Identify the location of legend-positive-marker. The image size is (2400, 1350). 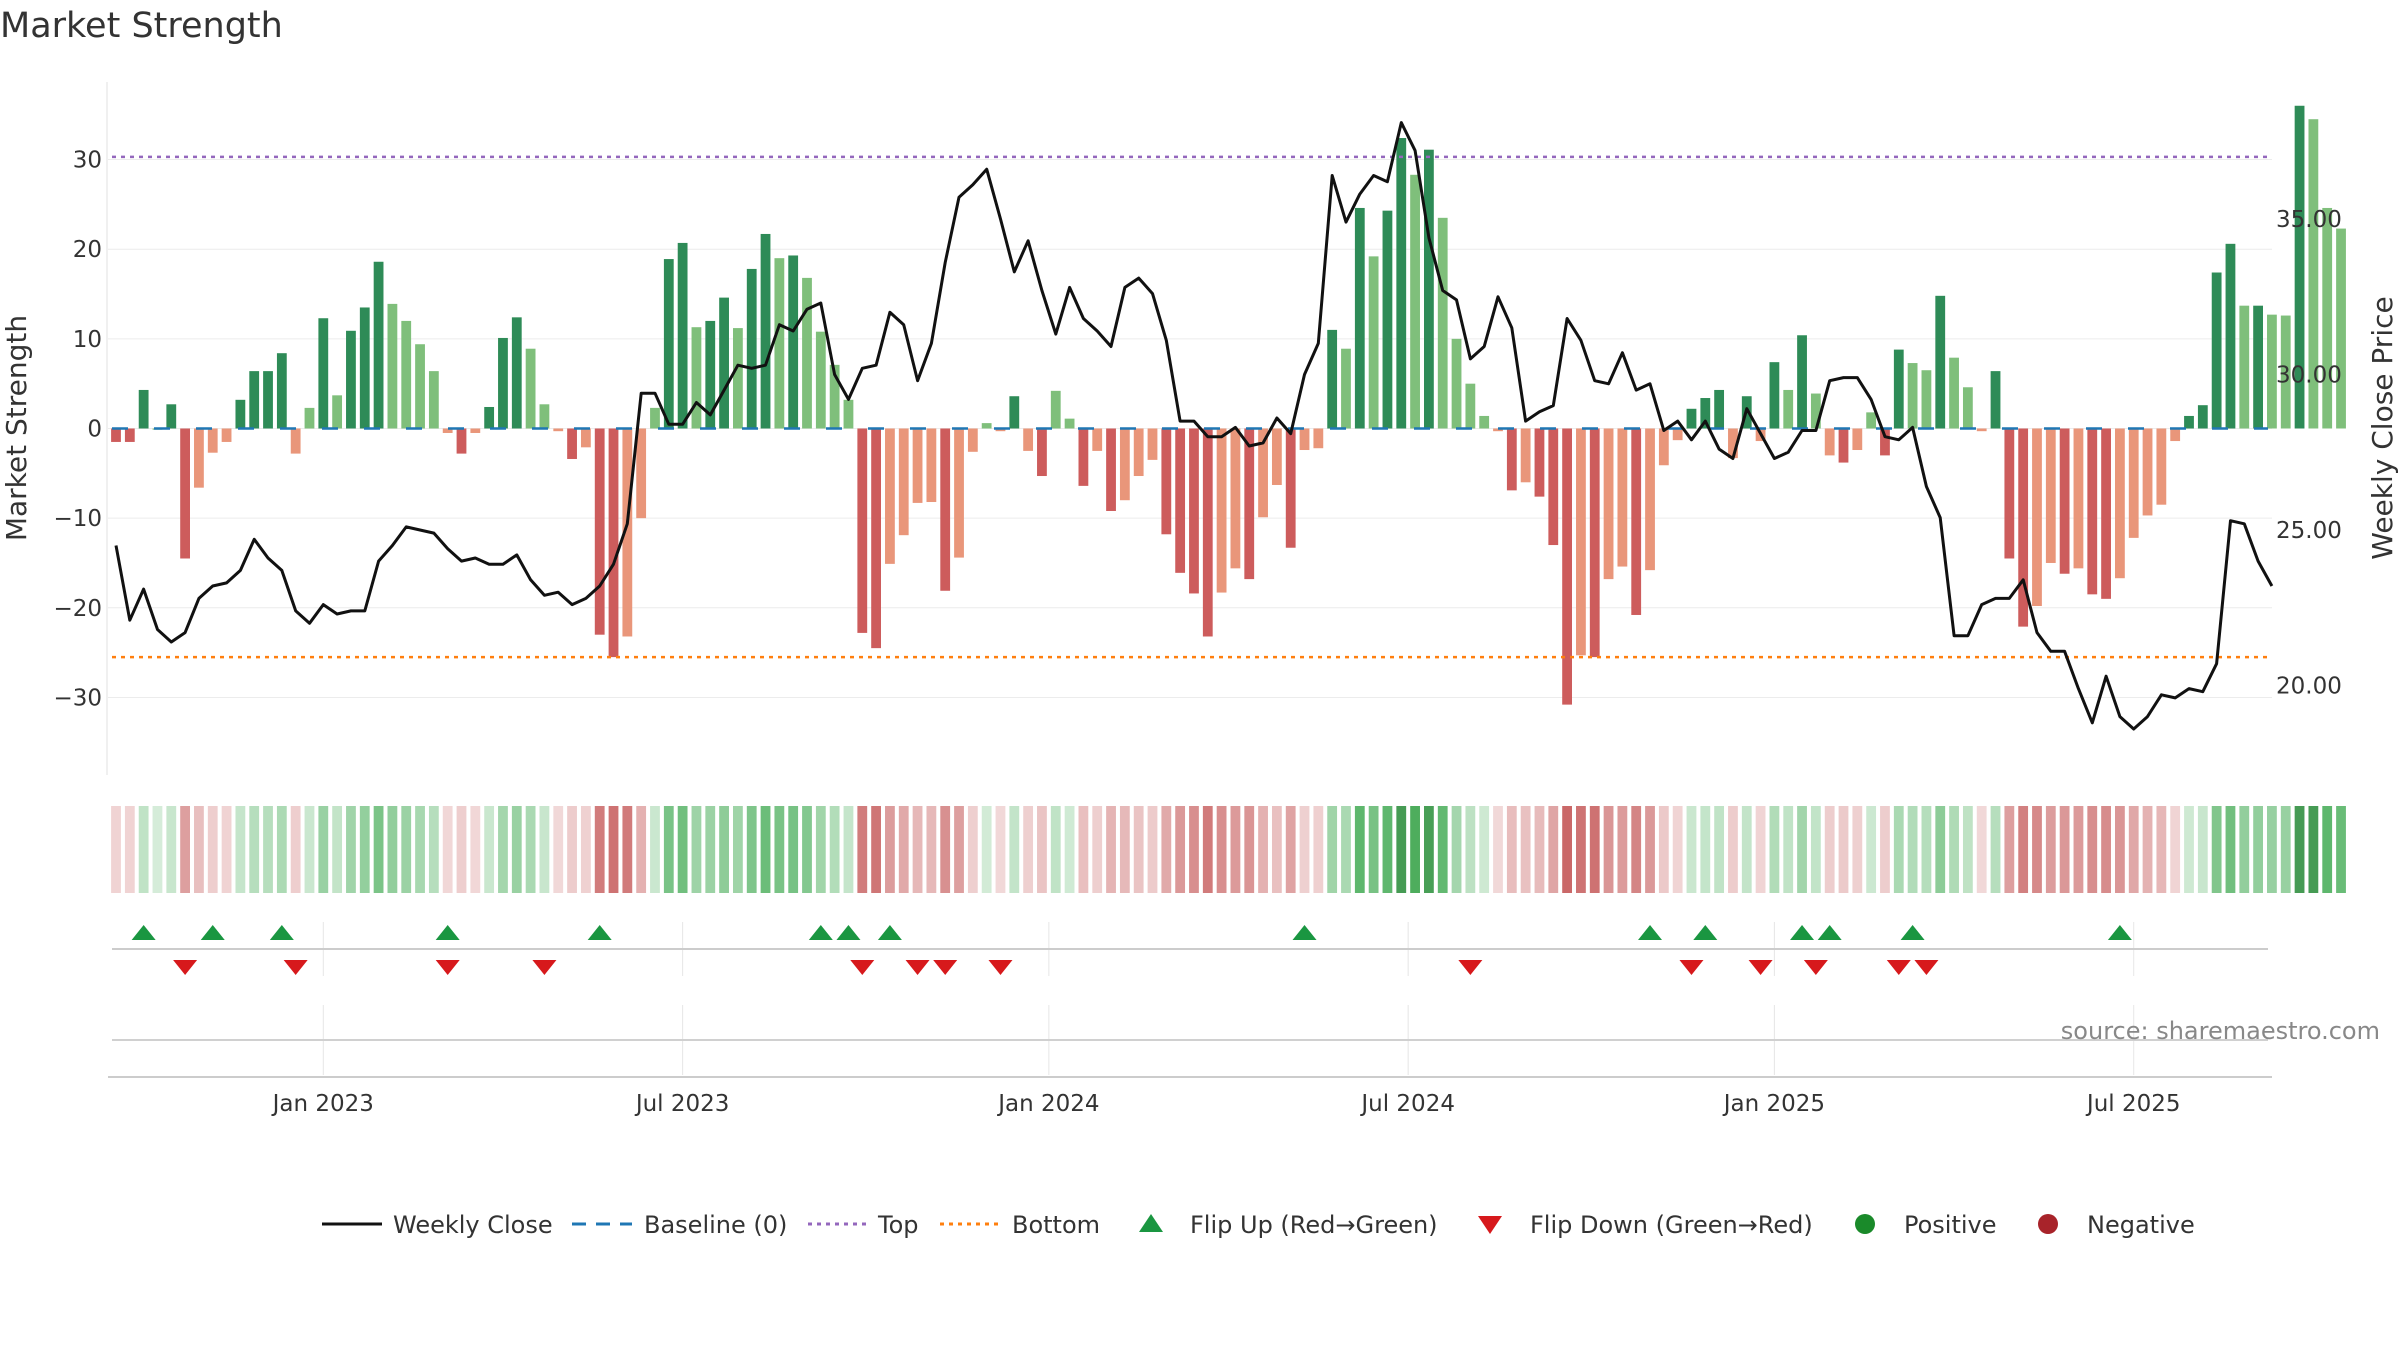
(1865, 1224).